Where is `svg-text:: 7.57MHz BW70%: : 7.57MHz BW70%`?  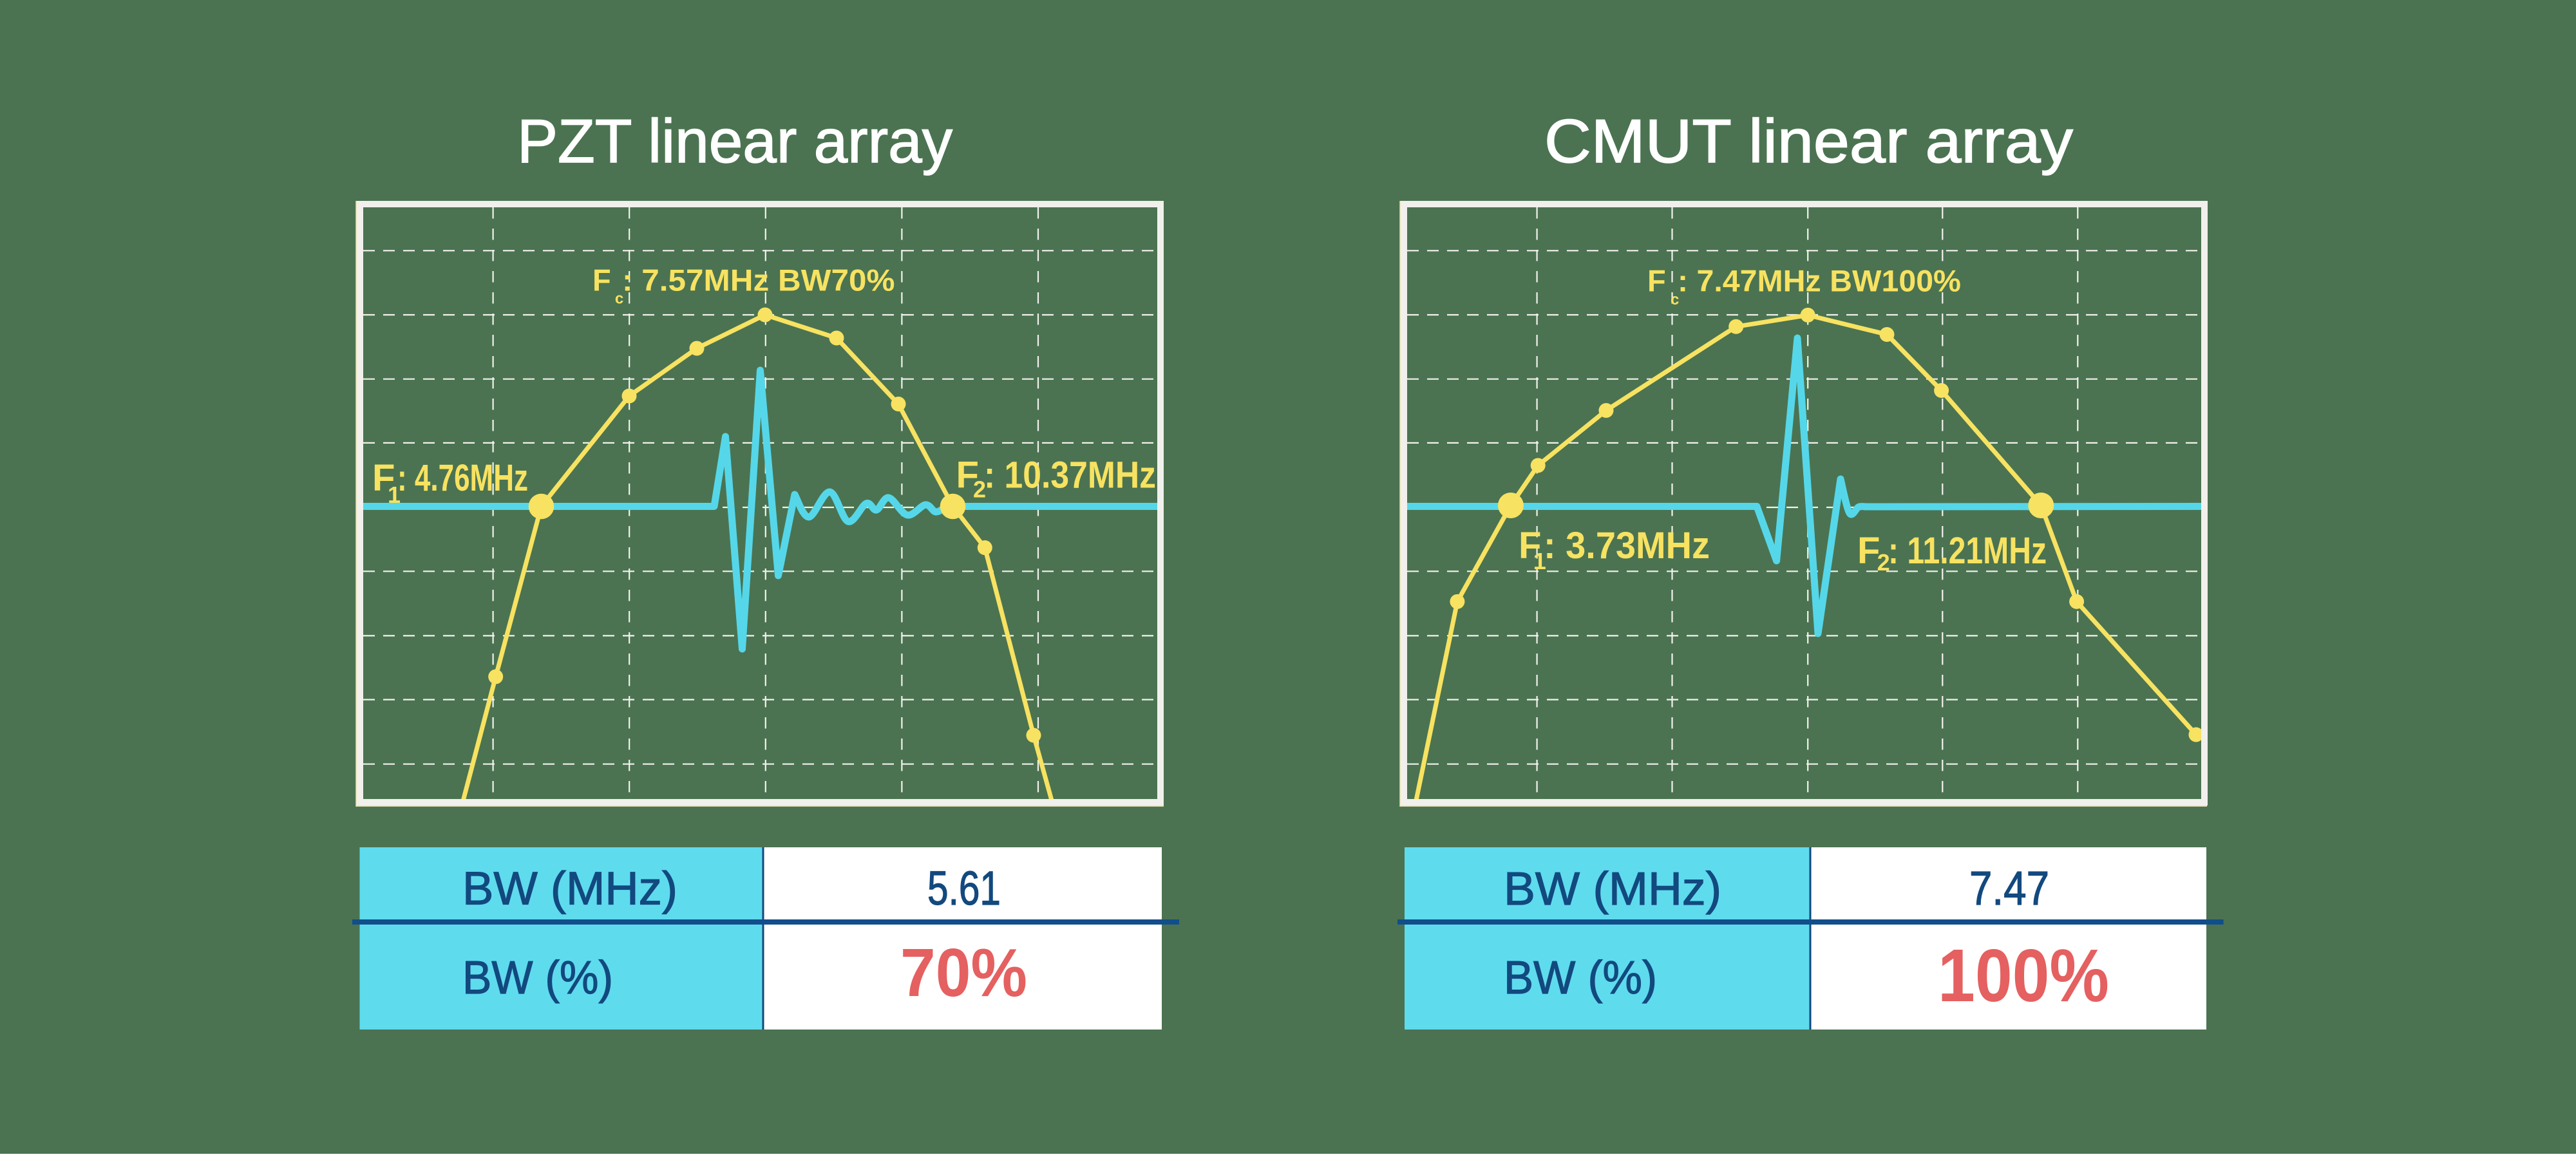 svg-text:: 7.57MHz BW70%: : 7.57MHz BW70% is located at coordinates (758, 280).